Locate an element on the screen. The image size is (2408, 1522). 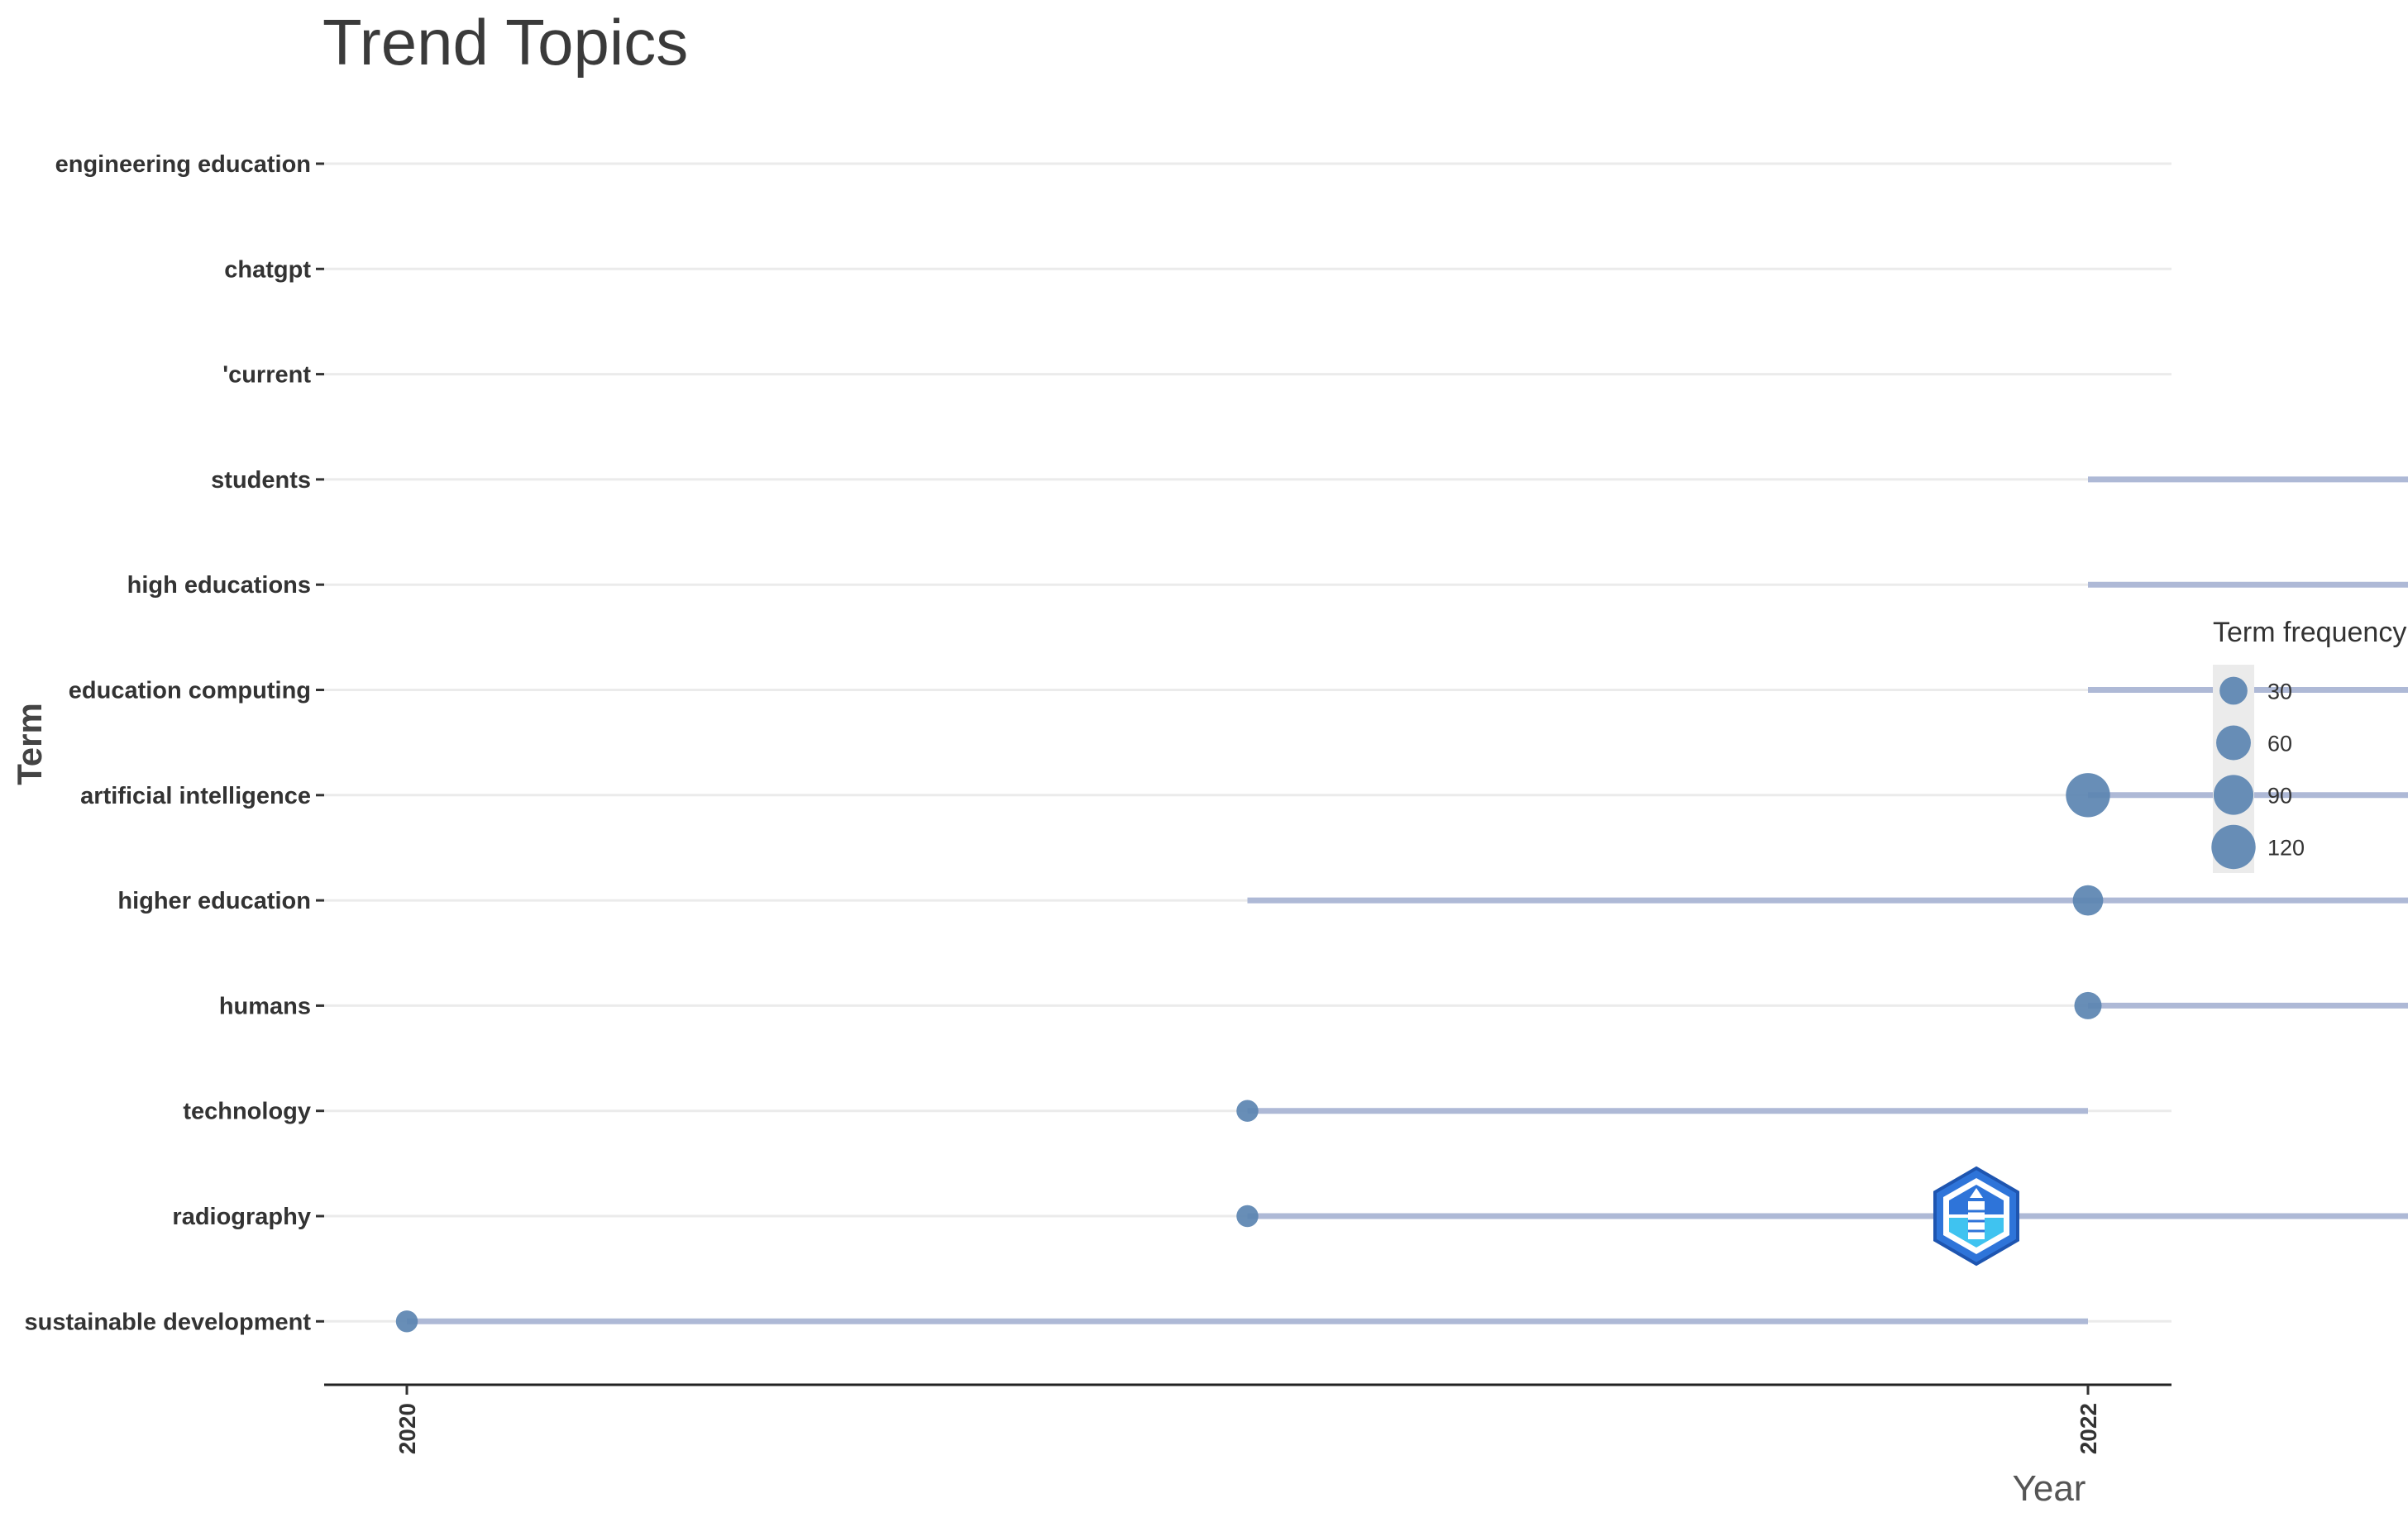
legend-label: 120 is located at coordinates (2286, 849).